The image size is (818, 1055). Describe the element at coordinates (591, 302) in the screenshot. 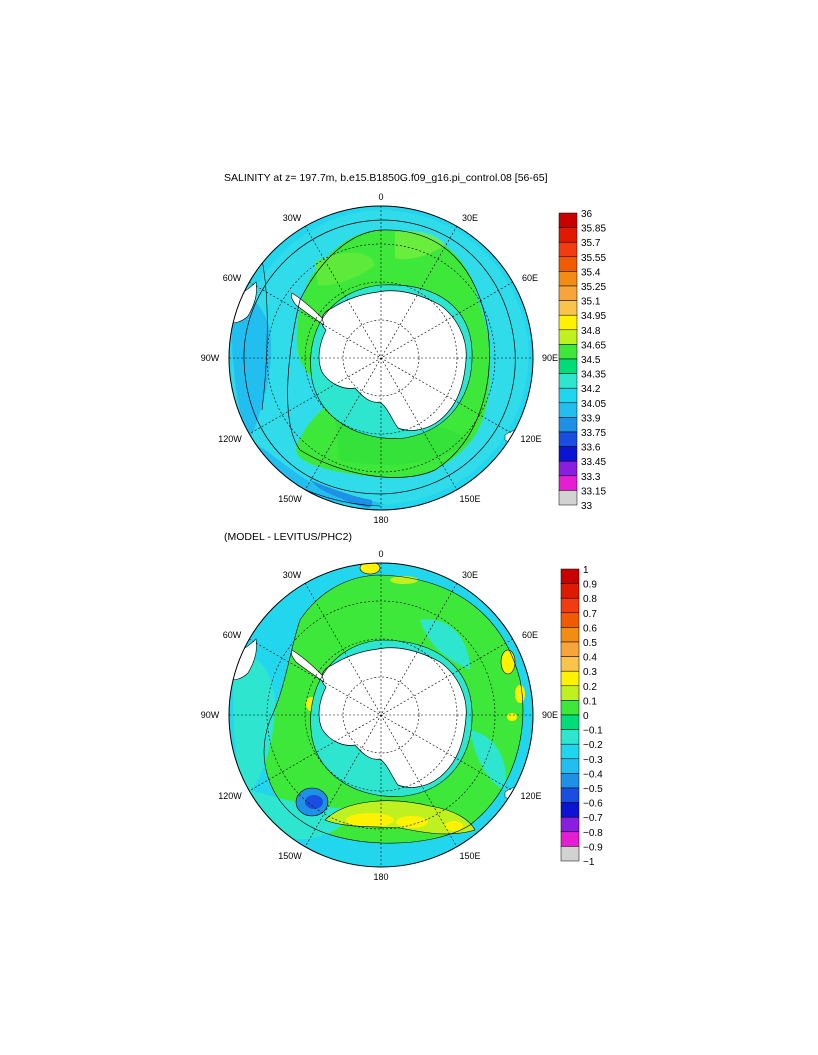

I see `colorbar-label: 35.1` at that location.